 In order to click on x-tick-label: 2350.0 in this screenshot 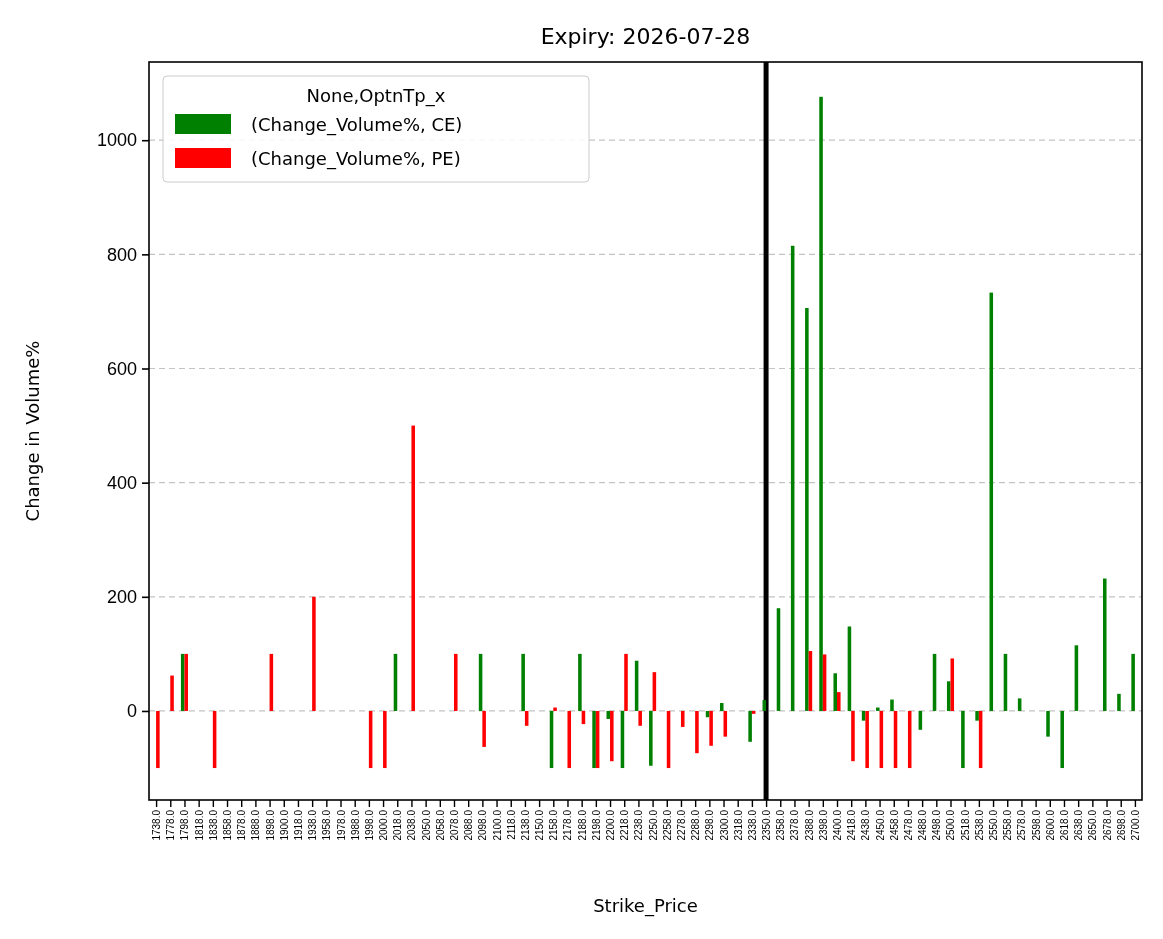, I will do `click(767, 825)`.